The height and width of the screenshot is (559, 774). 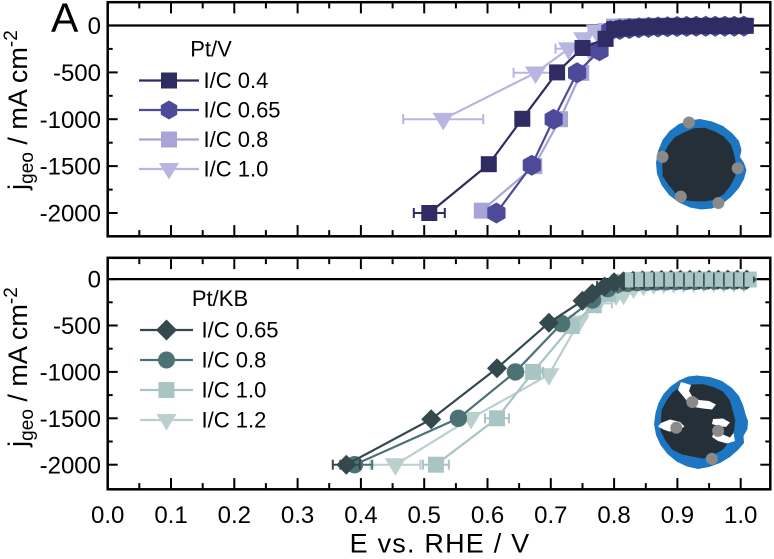 I want to click on svg-text: 0.5, so click(x=424, y=515).